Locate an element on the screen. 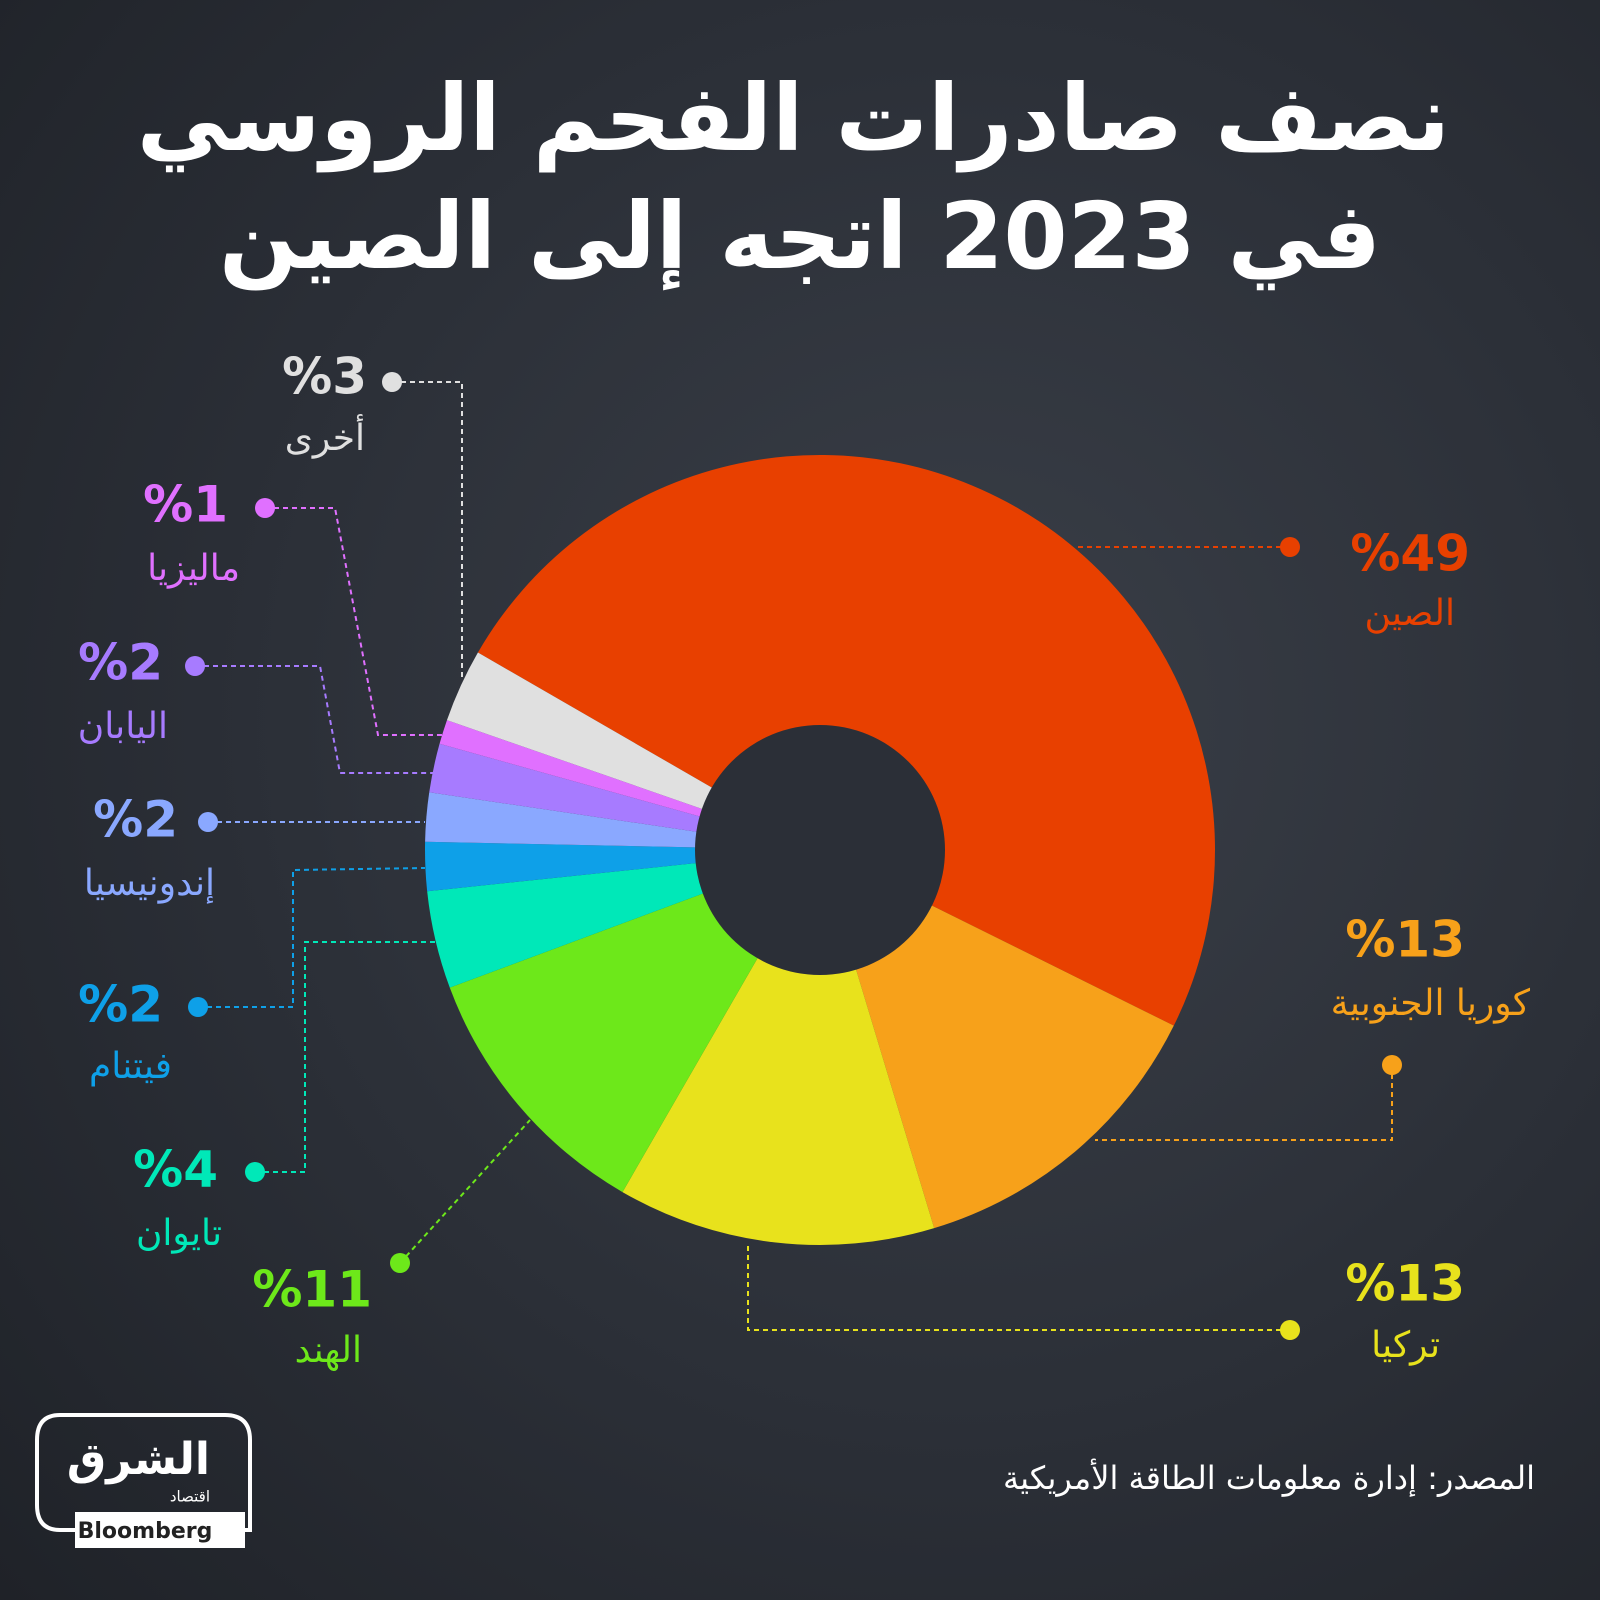 This screenshot has height=1600, width=1600. category-label: الهند is located at coordinates (328, 1350).